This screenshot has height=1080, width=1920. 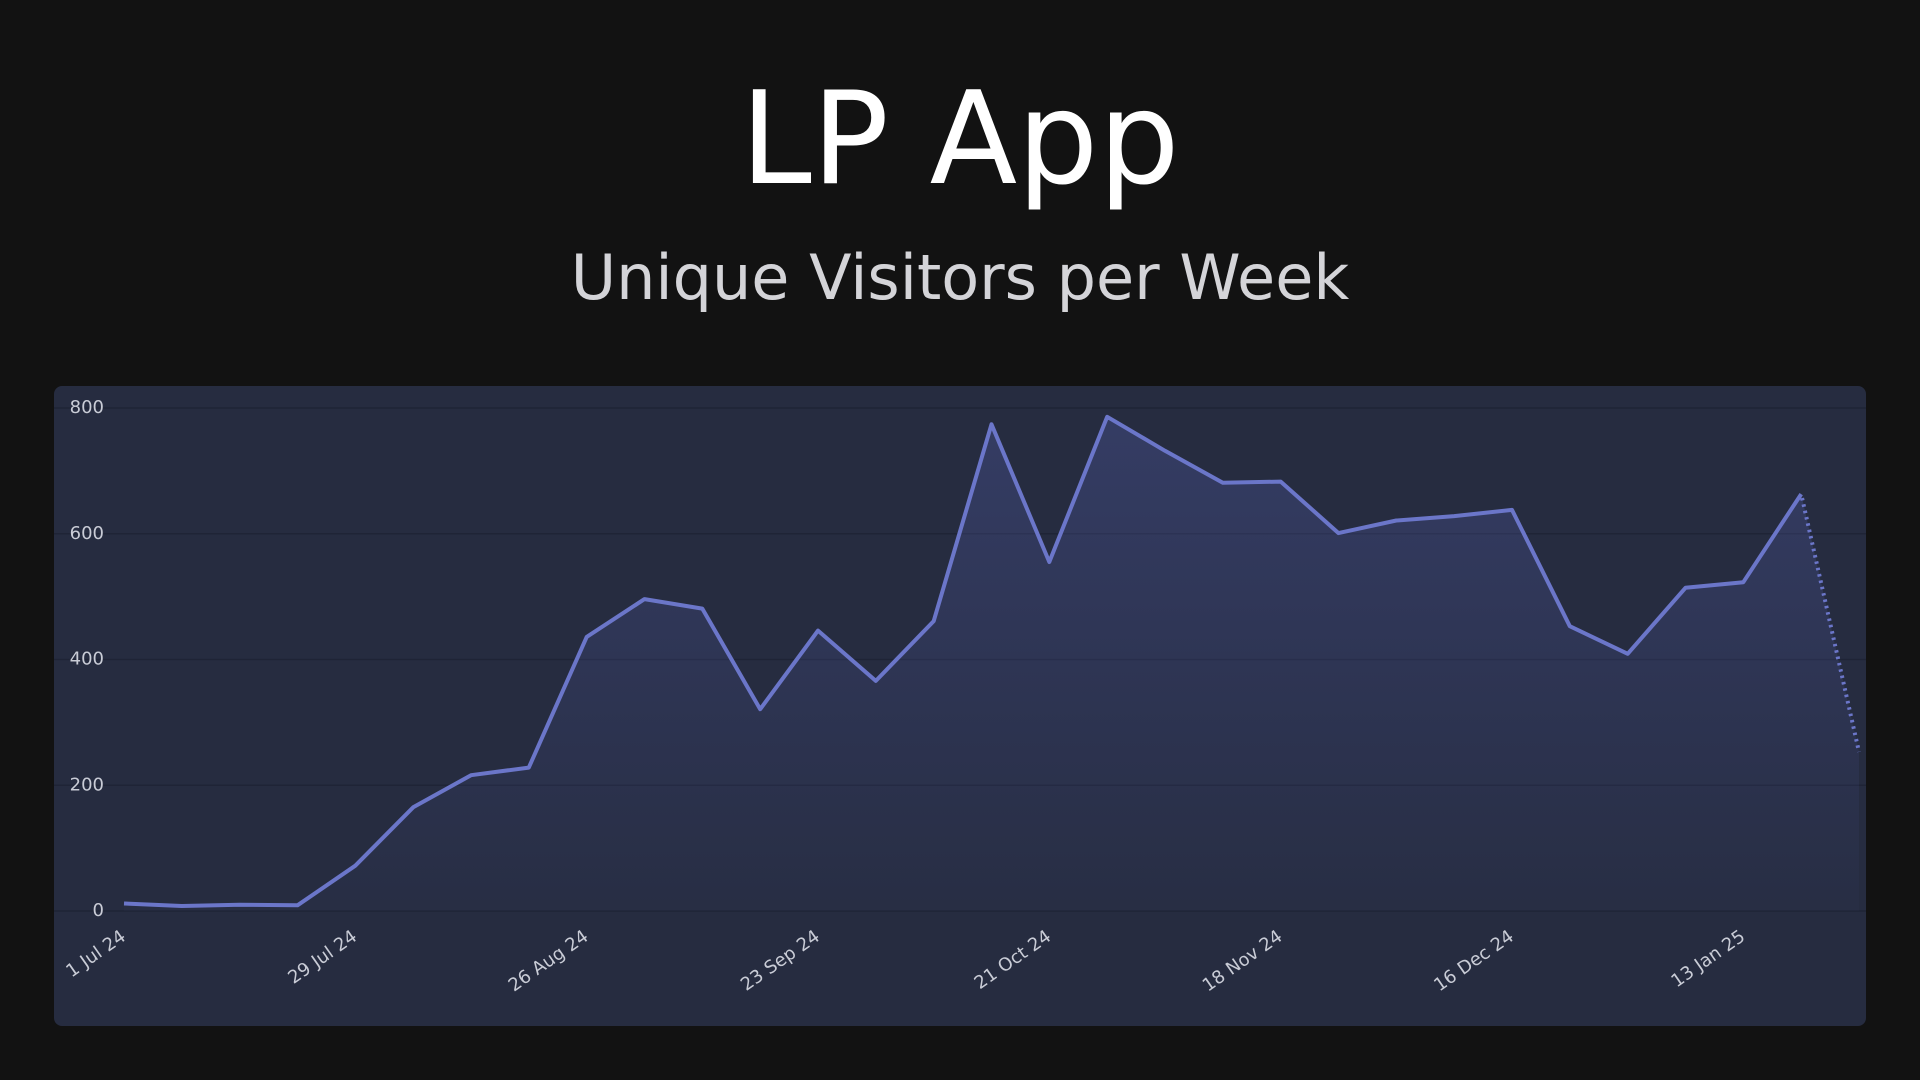 What do you see at coordinates (87, 533) in the screenshot?
I see `y-tick-label: 600` at bounding box center [87, 533].